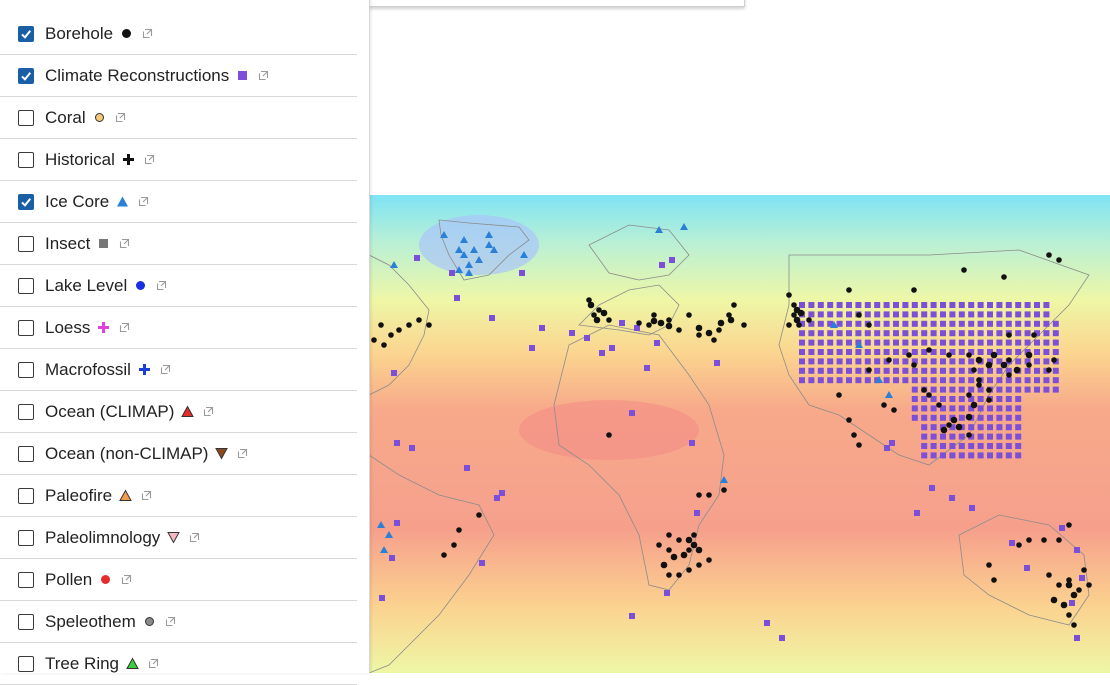  I want to click on legend-item-historical: Historical, so click(178, 160).